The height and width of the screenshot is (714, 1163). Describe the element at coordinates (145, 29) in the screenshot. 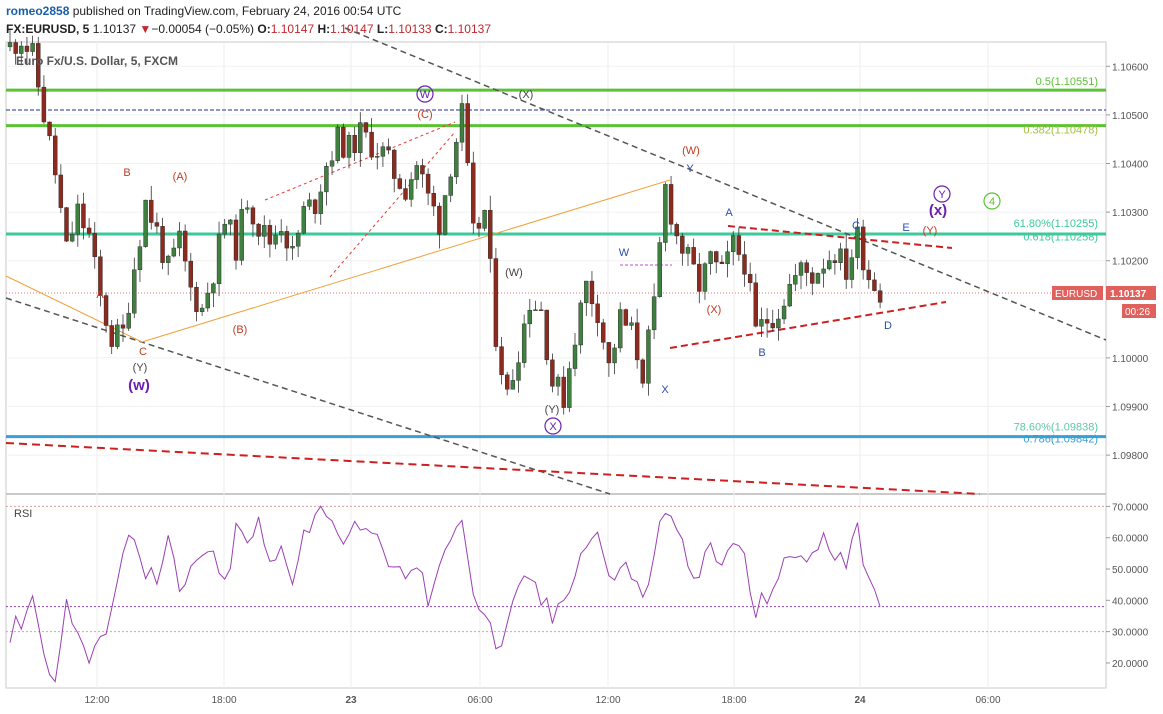

I see `down-arrow-icon: ▼` at that location.